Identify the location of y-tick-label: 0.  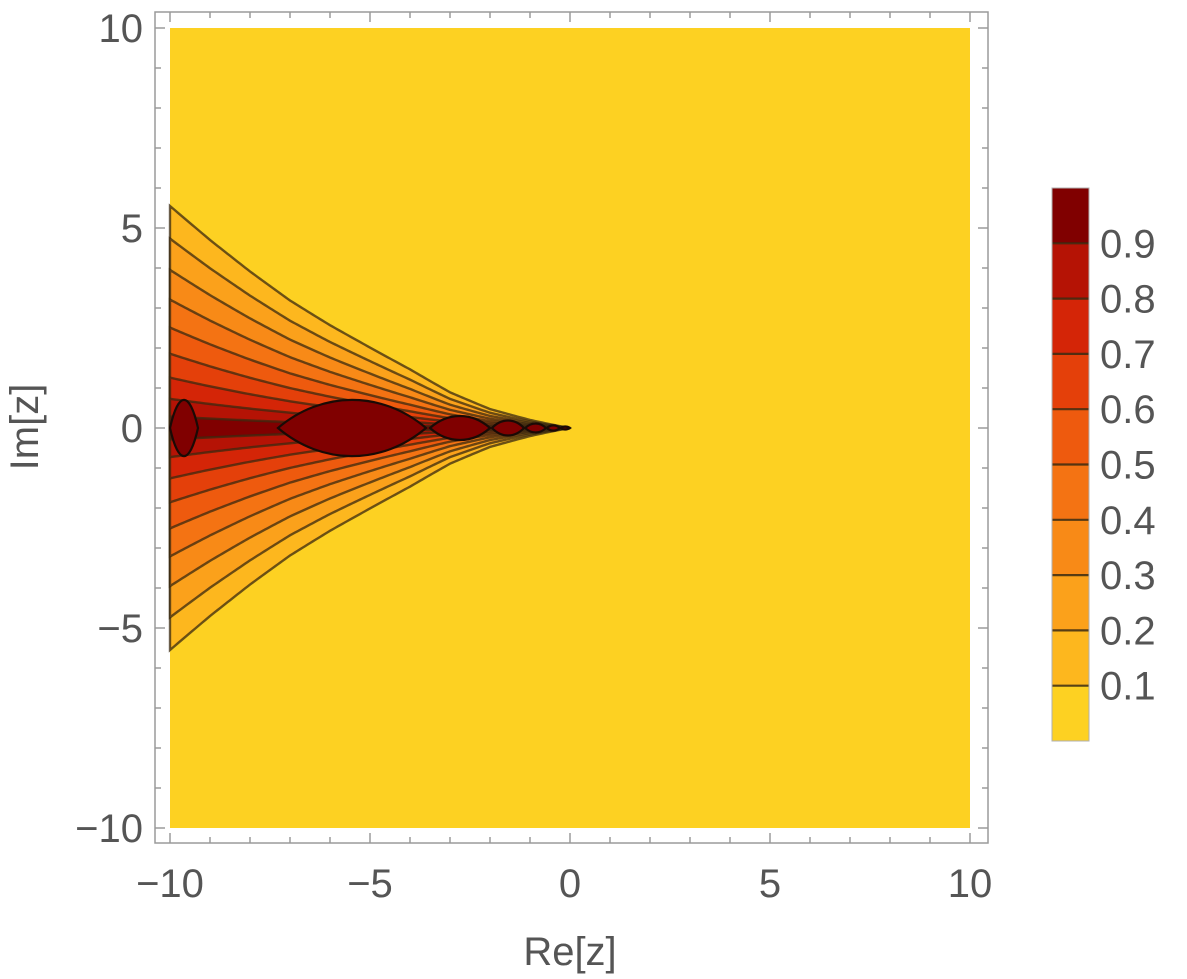
(132, 429).